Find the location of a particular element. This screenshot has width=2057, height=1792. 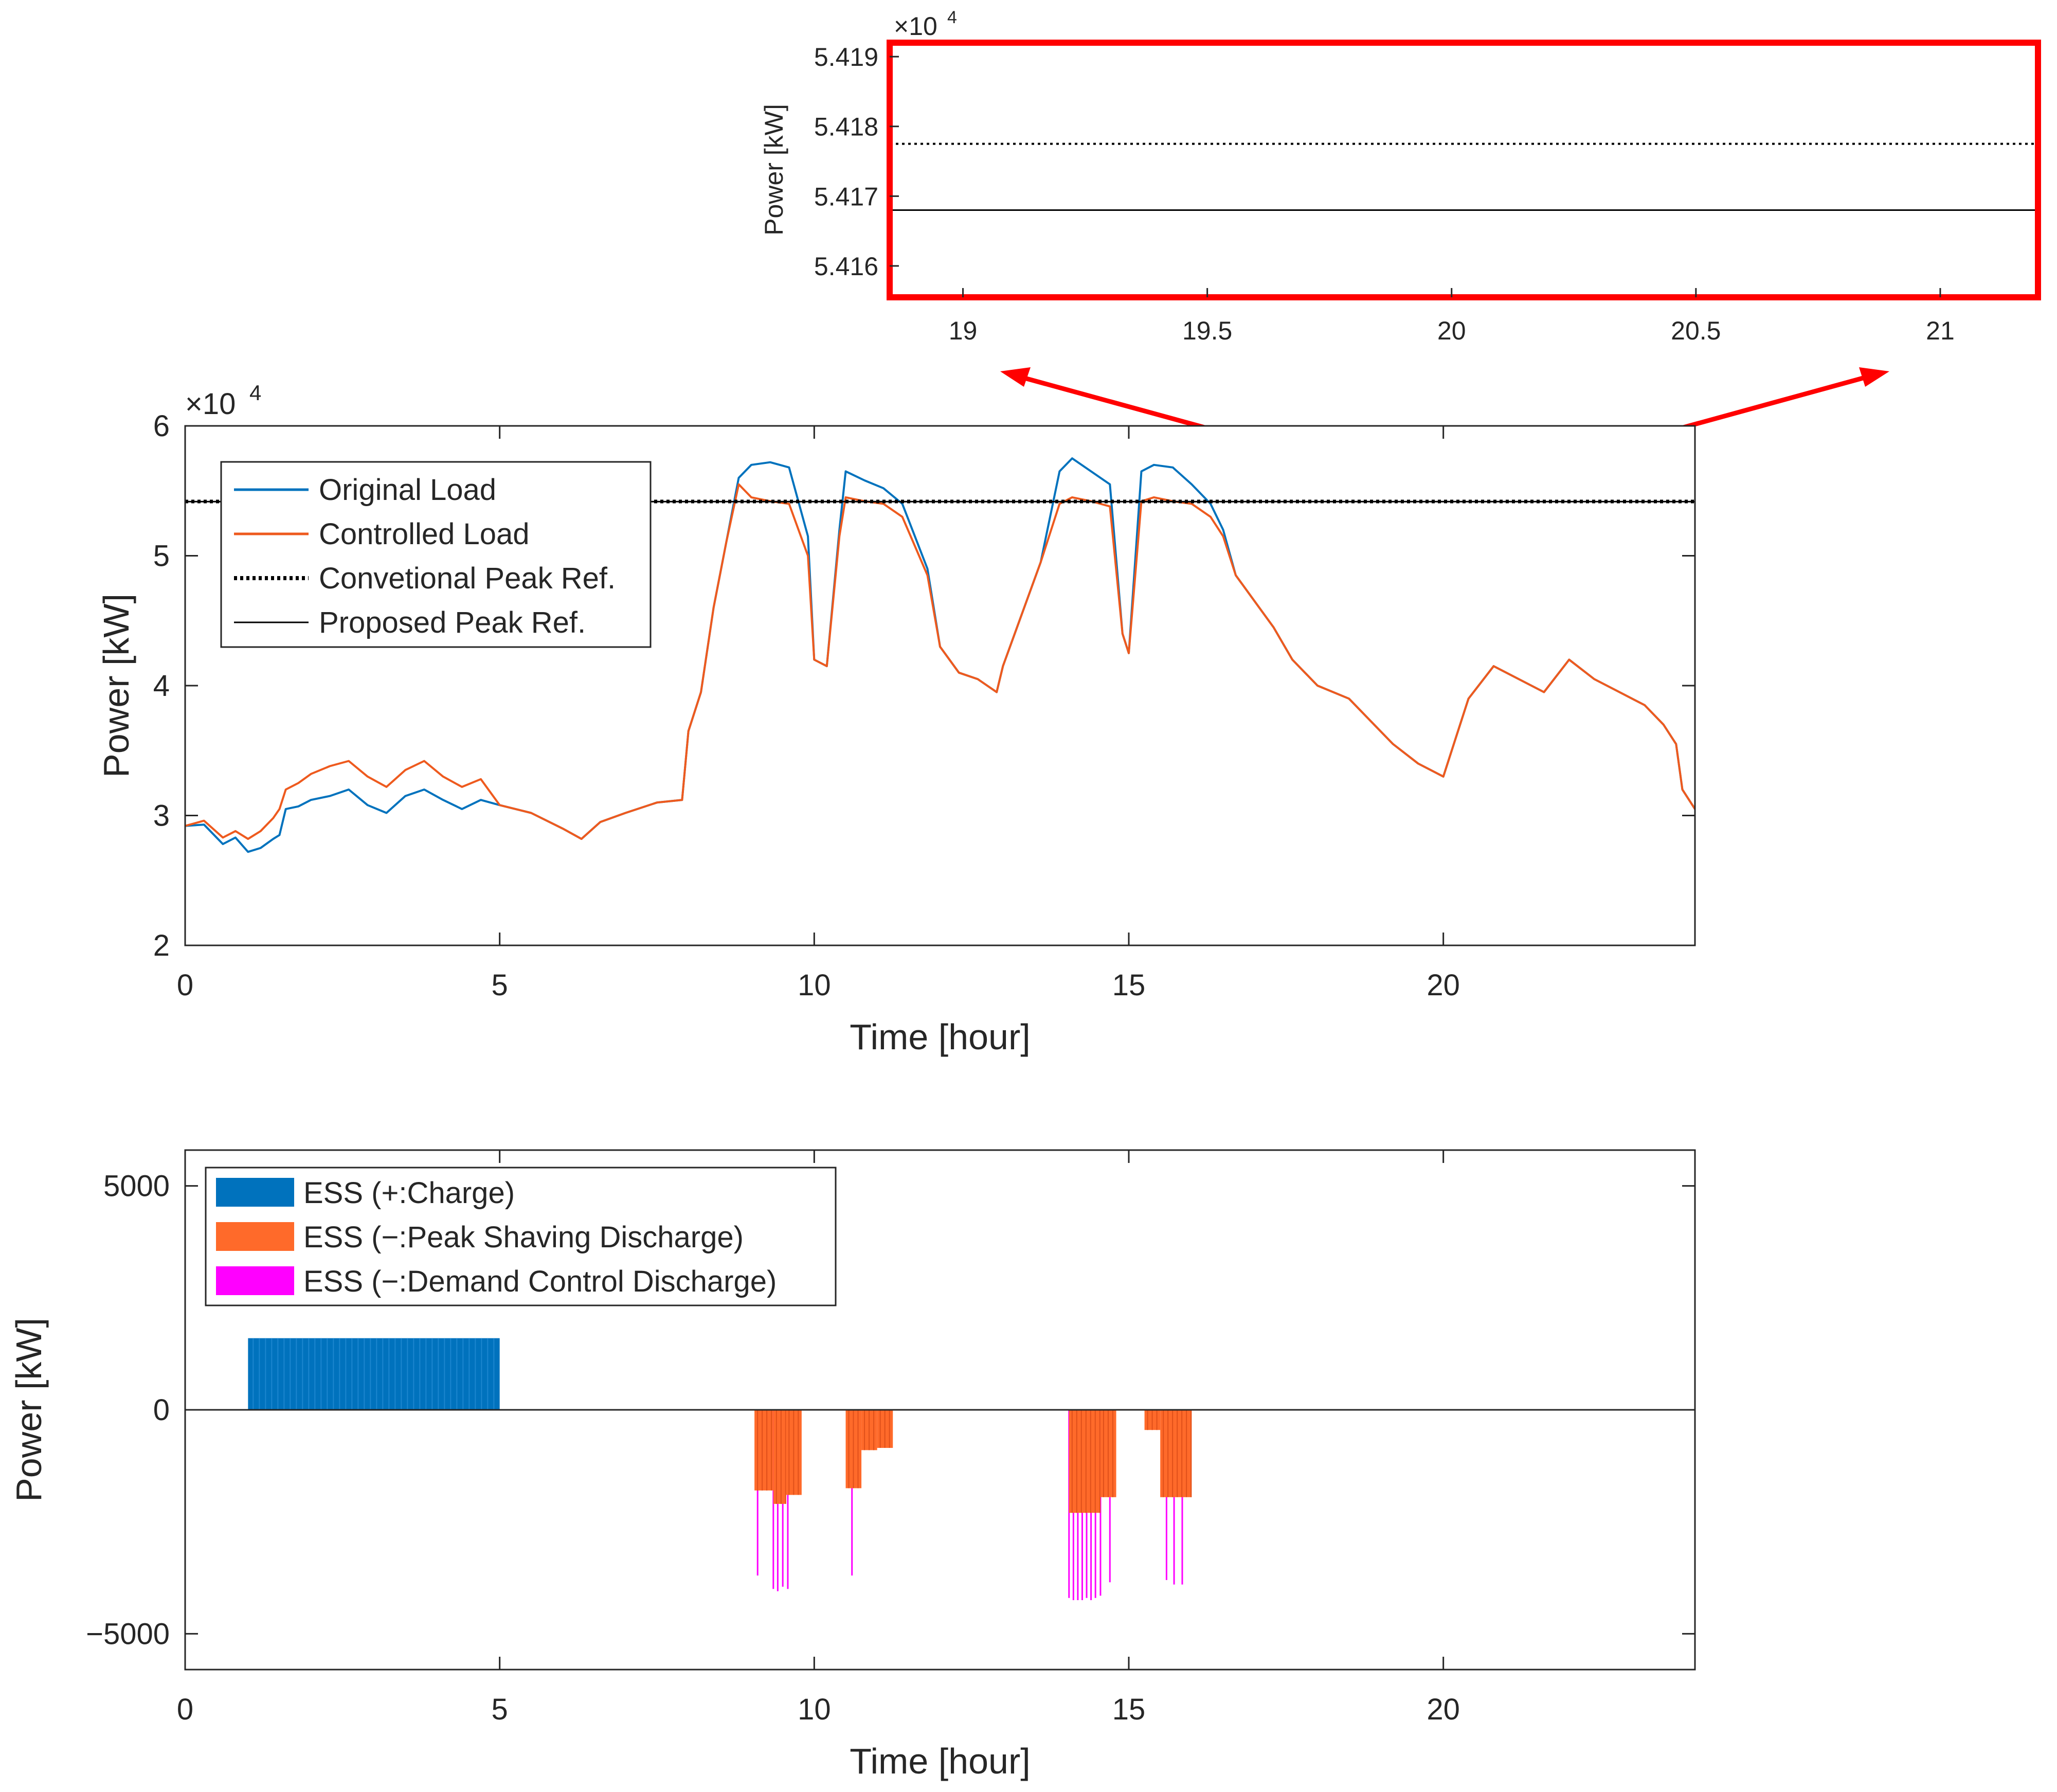

ess-x-tick-label: 20 is located at coordinates (1443, 1709).